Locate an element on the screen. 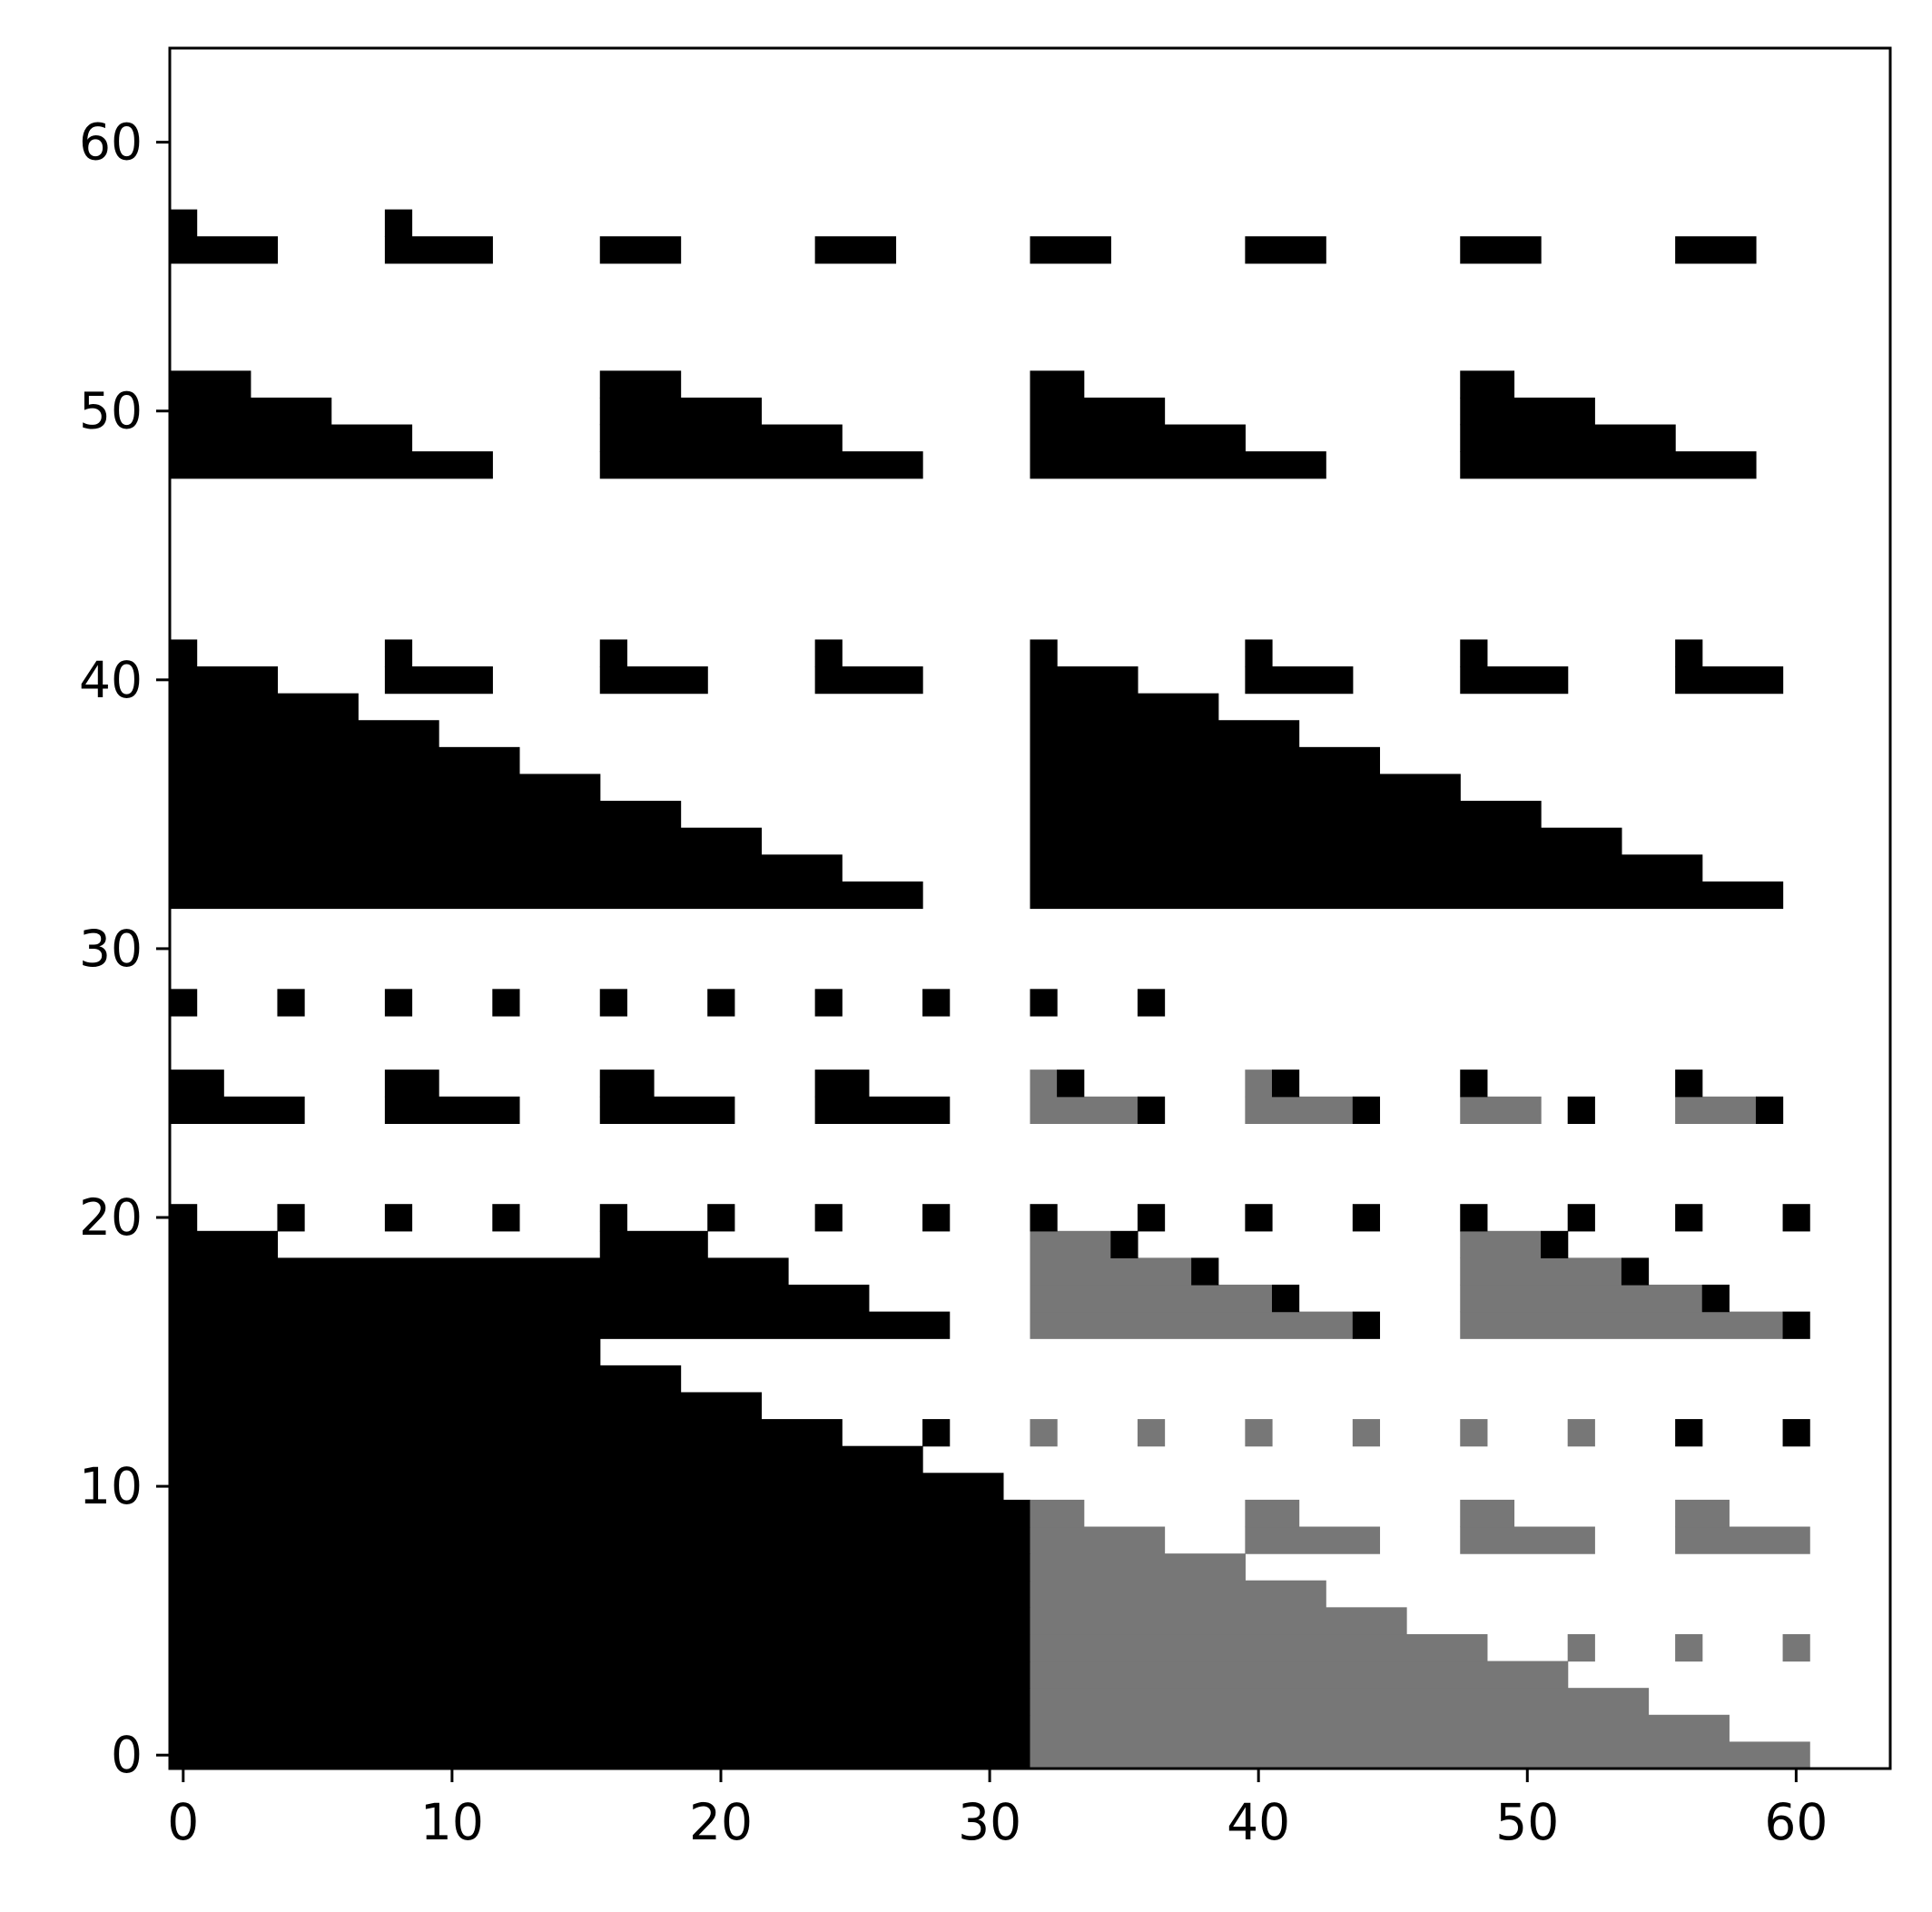  x-tick-label: 50 is located at coordinates (1527, 1822).